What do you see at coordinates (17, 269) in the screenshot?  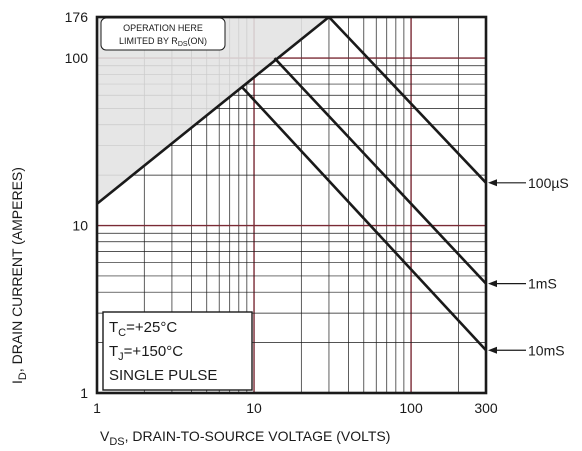 I see `y-axis-title-rest: , DRAIN CURRENT (AMPERES)` at bounding box center [17, 269].